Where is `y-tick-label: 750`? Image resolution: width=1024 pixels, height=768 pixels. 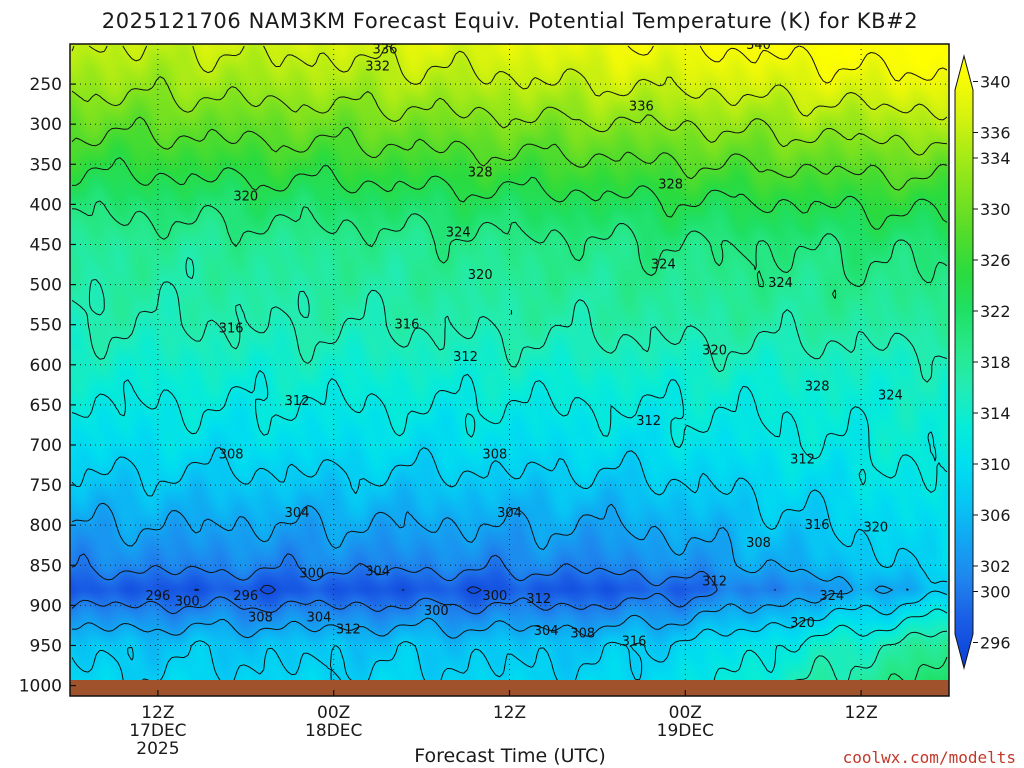 y-tick-label: 750 is located at coordinates (46, 486).